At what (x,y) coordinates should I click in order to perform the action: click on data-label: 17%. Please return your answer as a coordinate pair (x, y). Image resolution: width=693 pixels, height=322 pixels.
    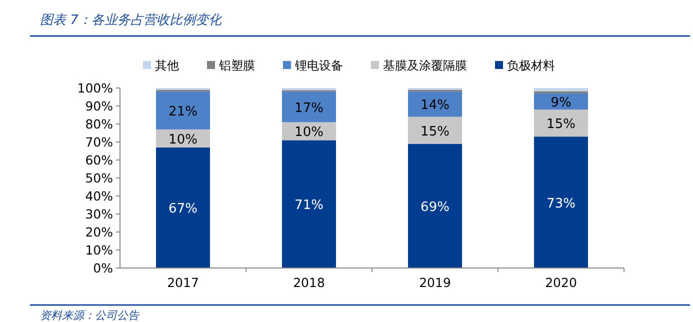
    Looking at the image, I should click on (309, 108).